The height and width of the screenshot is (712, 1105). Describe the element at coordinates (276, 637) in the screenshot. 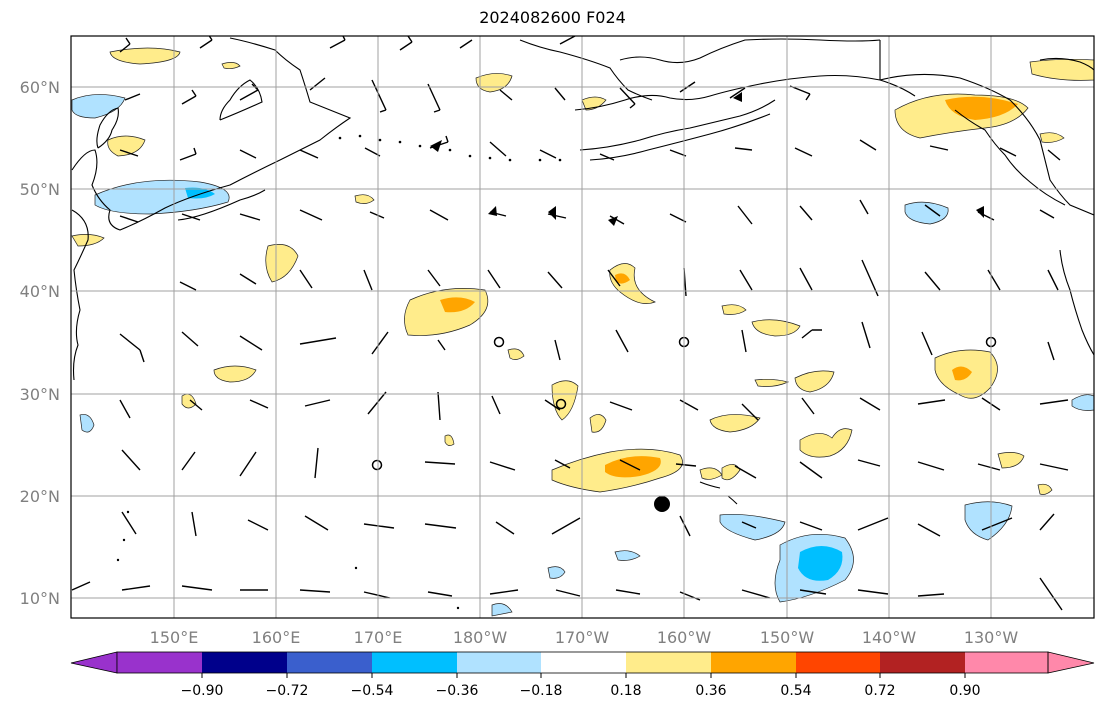

I see `lon-label: 160°E` at that location.